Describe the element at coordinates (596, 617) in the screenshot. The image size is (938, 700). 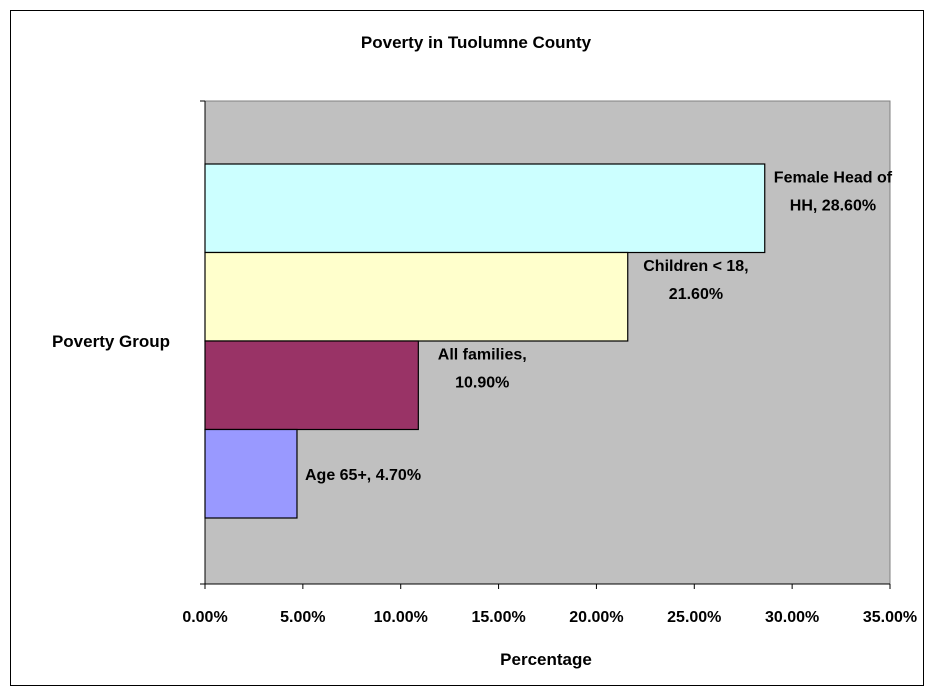
I see `x-tick-label: 20.00%` at that location.